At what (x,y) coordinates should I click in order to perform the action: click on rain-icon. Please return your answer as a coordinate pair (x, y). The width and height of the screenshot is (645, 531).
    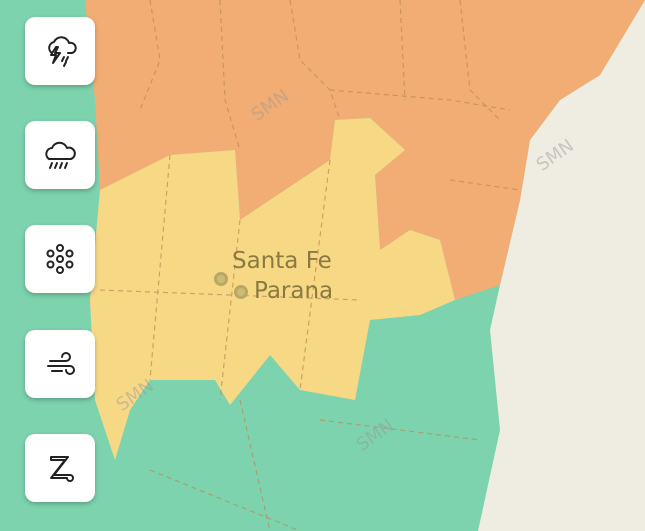
    Looking at the image, I should click on (60, 155).